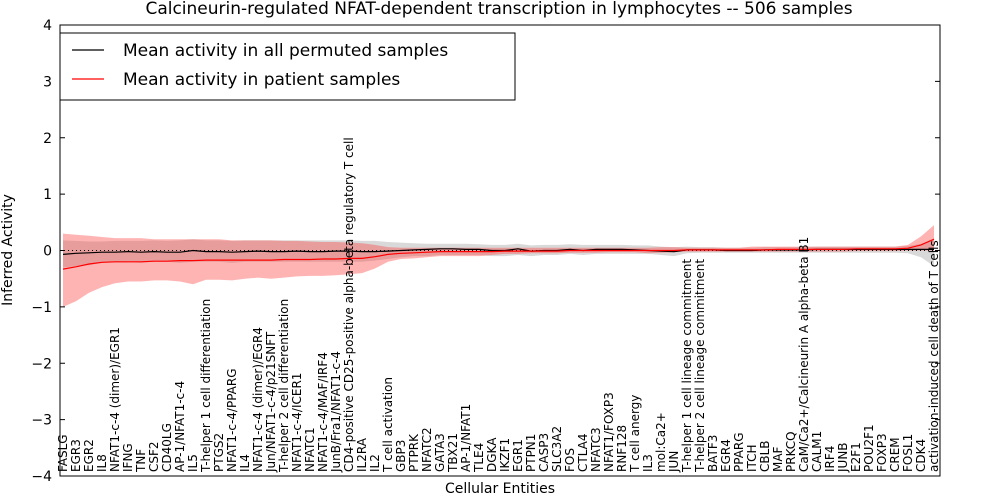 This screenshot has width=1000, height=500. I want to click on x-category-label: Jun/NFAT1-c-4/p21SNFT, so click(271, 402).